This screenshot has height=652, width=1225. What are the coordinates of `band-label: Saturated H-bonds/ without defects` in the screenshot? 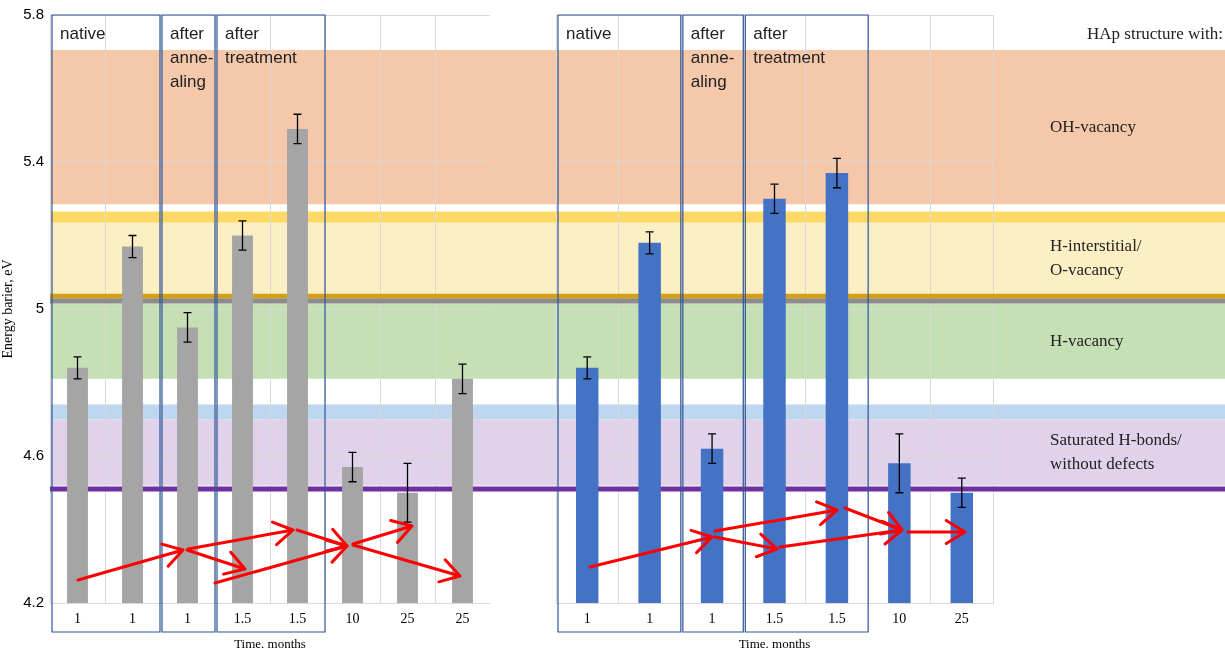 It's located at (1116, 451).